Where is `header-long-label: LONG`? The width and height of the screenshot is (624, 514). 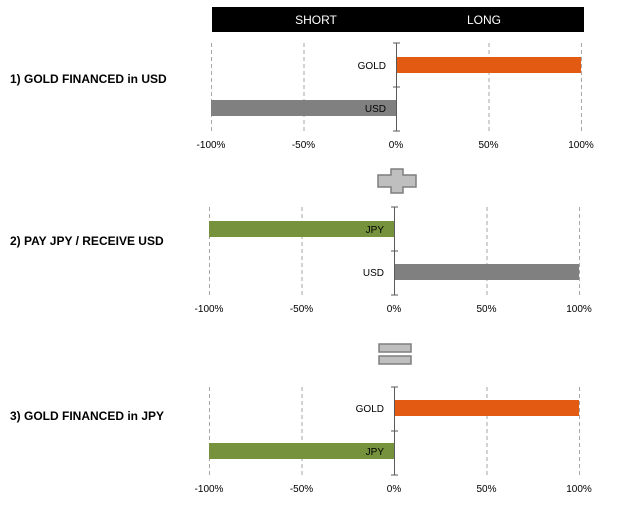
header-long-label: LONG is located at coordinates (484, 20).